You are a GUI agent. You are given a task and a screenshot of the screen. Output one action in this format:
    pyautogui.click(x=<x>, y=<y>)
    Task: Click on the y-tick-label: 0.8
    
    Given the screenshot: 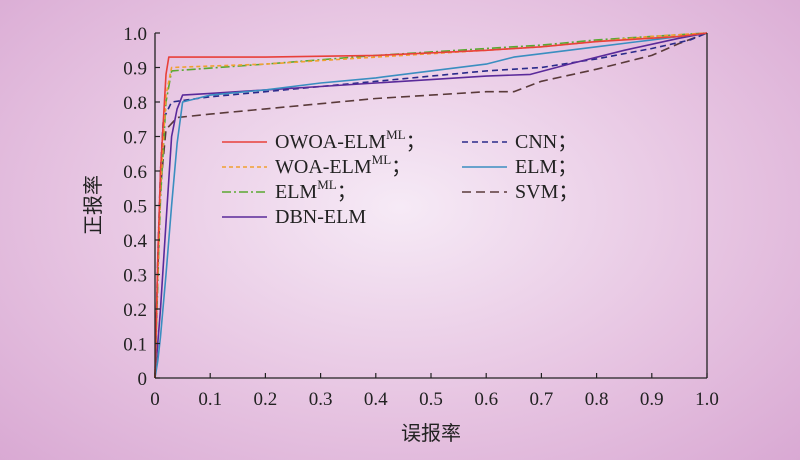 What is the action you would take?
    pyautogui.click(x=135, y=103)
    